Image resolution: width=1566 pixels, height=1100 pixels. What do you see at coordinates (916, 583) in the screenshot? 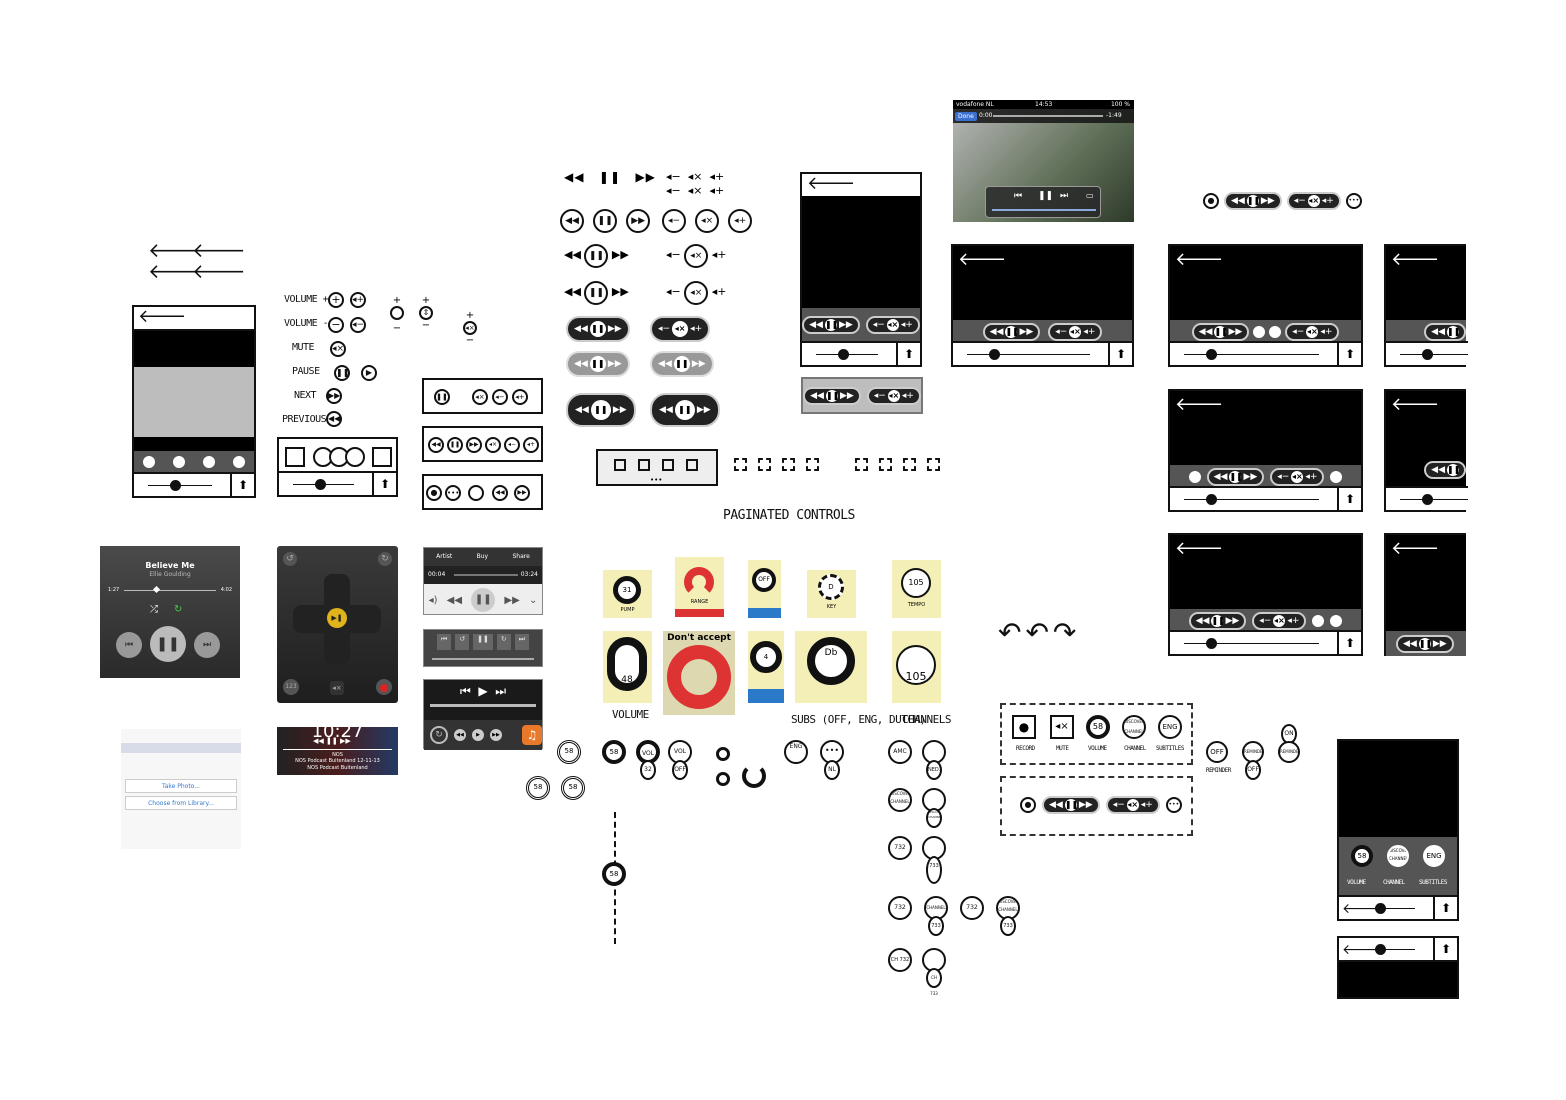
I see `tempo-knob: 105` at bounding box center [916, 583].